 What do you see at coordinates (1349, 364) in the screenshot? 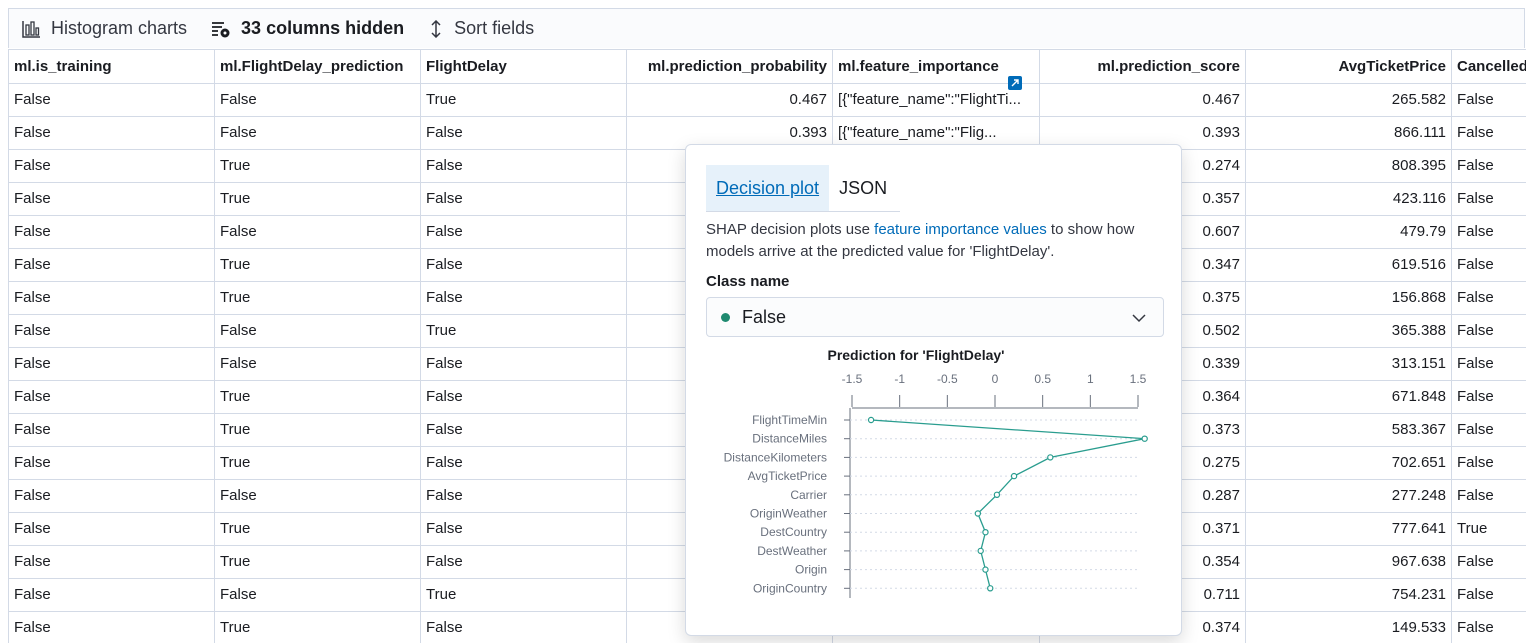
I see `table-cell: 313.151` at bounding box center [1349, 364].